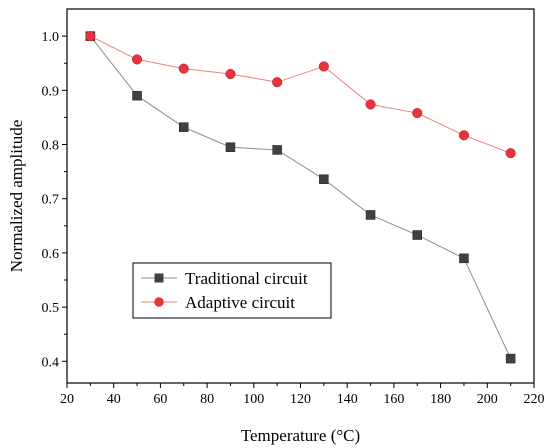 This screenshot has height=448, width=550. What do you see at coordinates (51, 146) in the screenshot?
I see `y-tick-label: 0.8` at bounding box center [51, 146].